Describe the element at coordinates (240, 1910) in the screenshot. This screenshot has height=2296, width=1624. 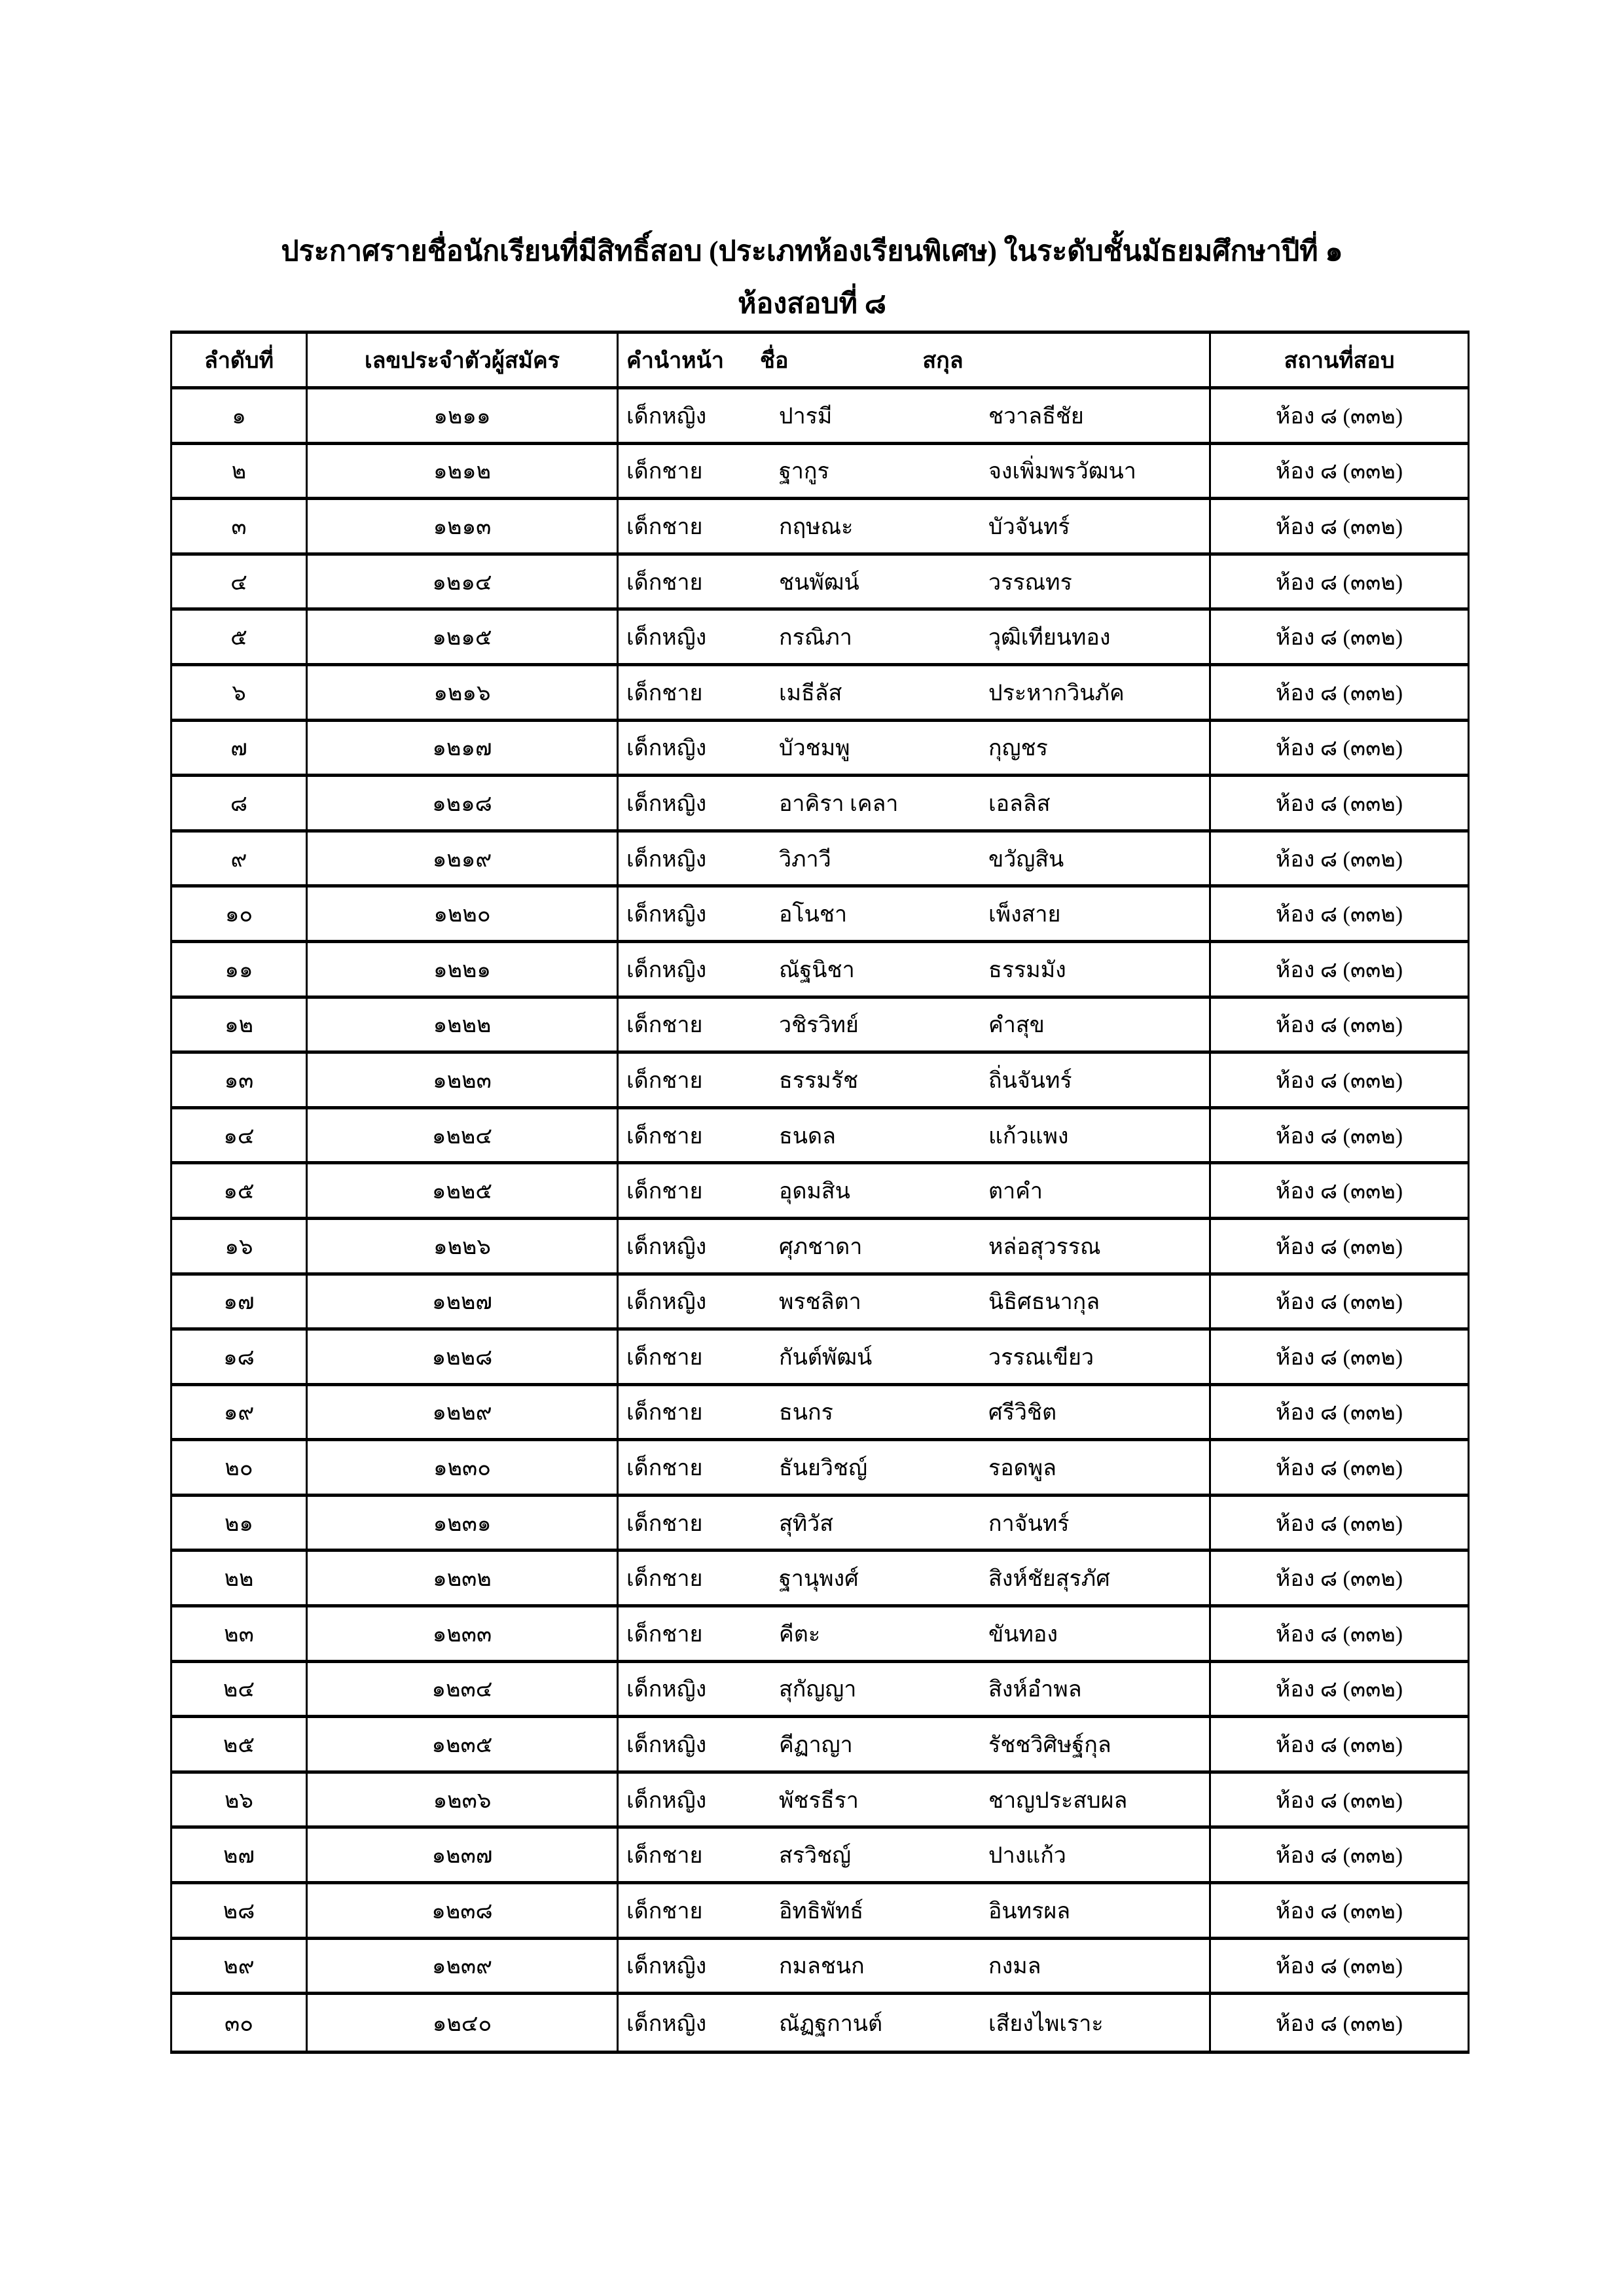
I see `cell-no: ๒๘` at that location.